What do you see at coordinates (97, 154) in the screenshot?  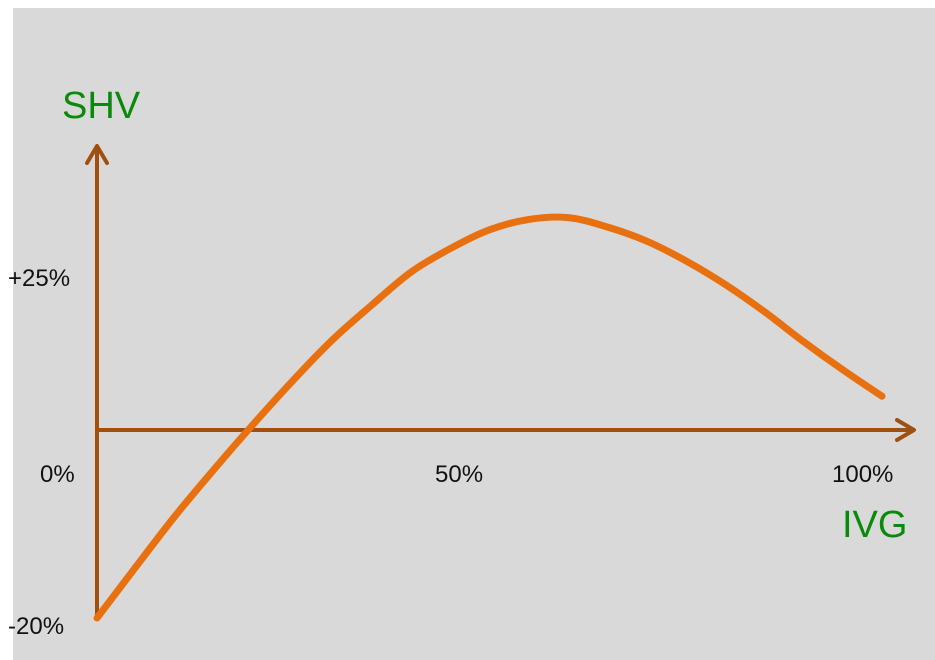 I see `y-axis-arrowhead` at bounding box center [97, 154].